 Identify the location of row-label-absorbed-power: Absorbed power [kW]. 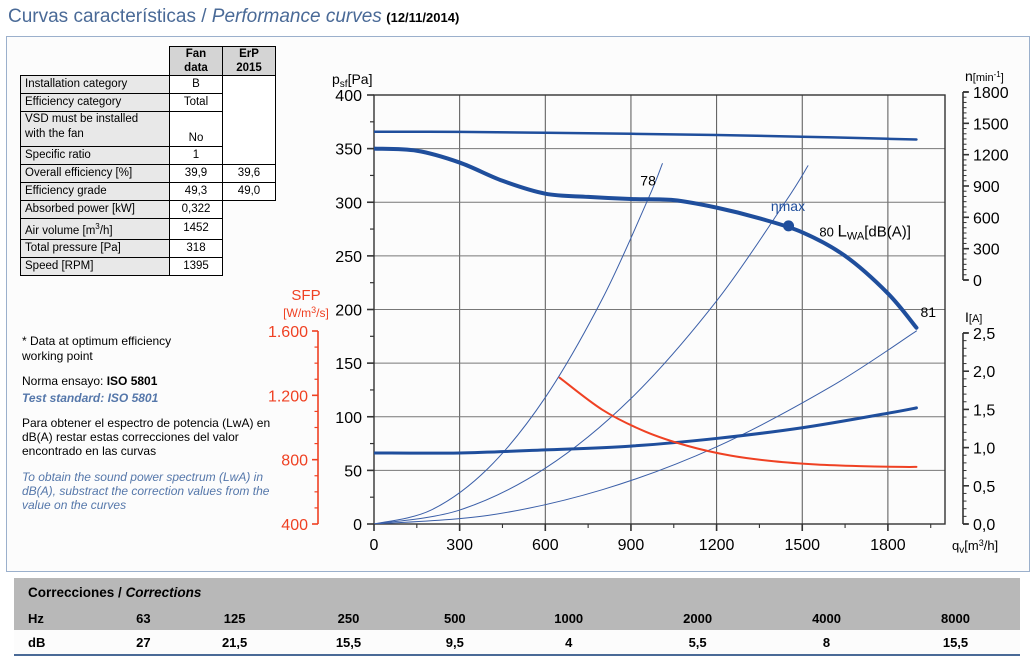
(95, 209).